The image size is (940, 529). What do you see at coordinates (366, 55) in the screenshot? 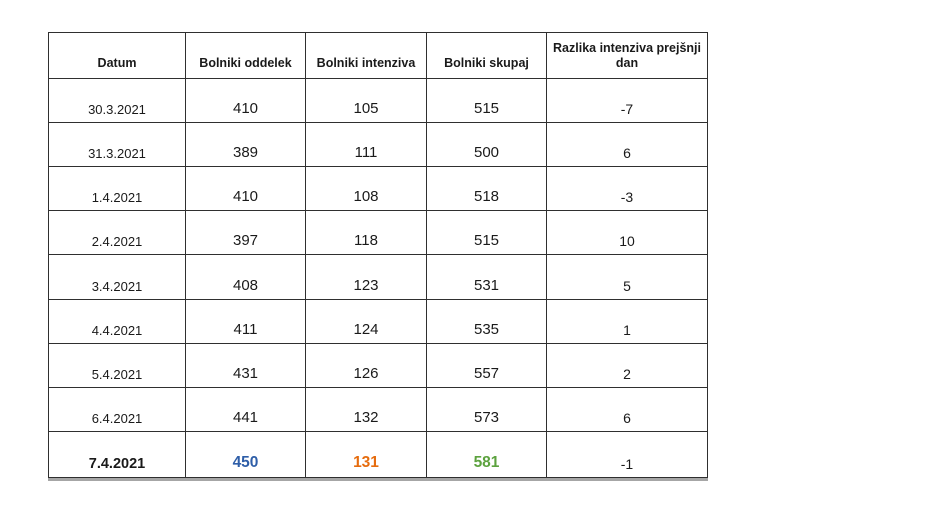
I see `column-header-intenziva: Bolniki intenziva` at bounding box center [366, 55].